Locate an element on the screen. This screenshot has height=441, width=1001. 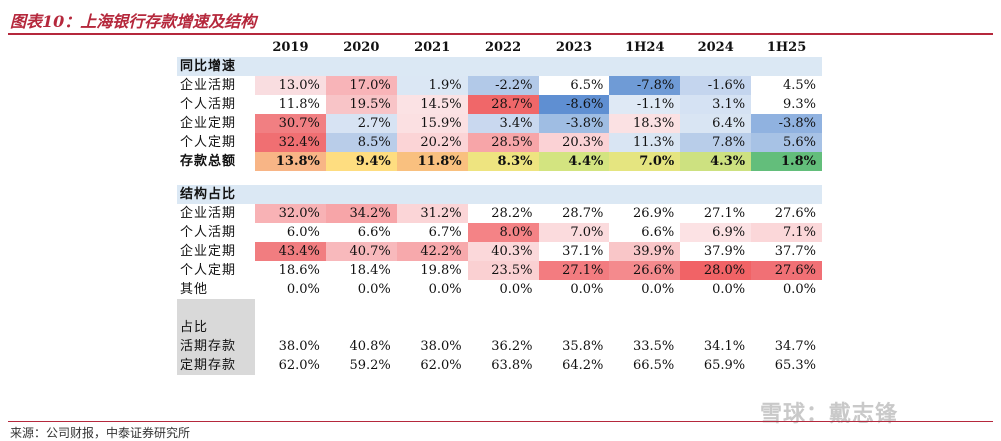
value-cell: 34.1% is located at coordinates (724, 346).